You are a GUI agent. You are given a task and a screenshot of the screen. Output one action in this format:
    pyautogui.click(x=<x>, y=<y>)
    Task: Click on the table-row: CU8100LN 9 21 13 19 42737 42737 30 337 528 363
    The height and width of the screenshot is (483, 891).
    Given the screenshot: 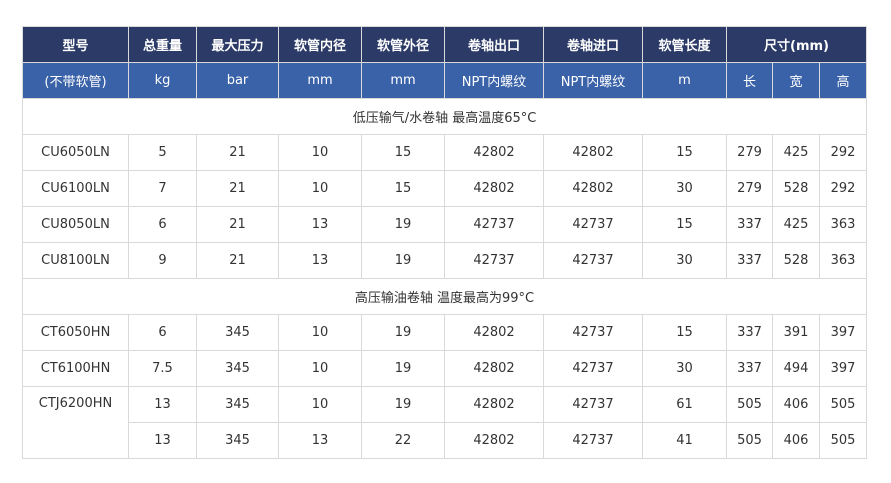 What is the action you would take?
    pyautogui.click(x=445, y=260)
    